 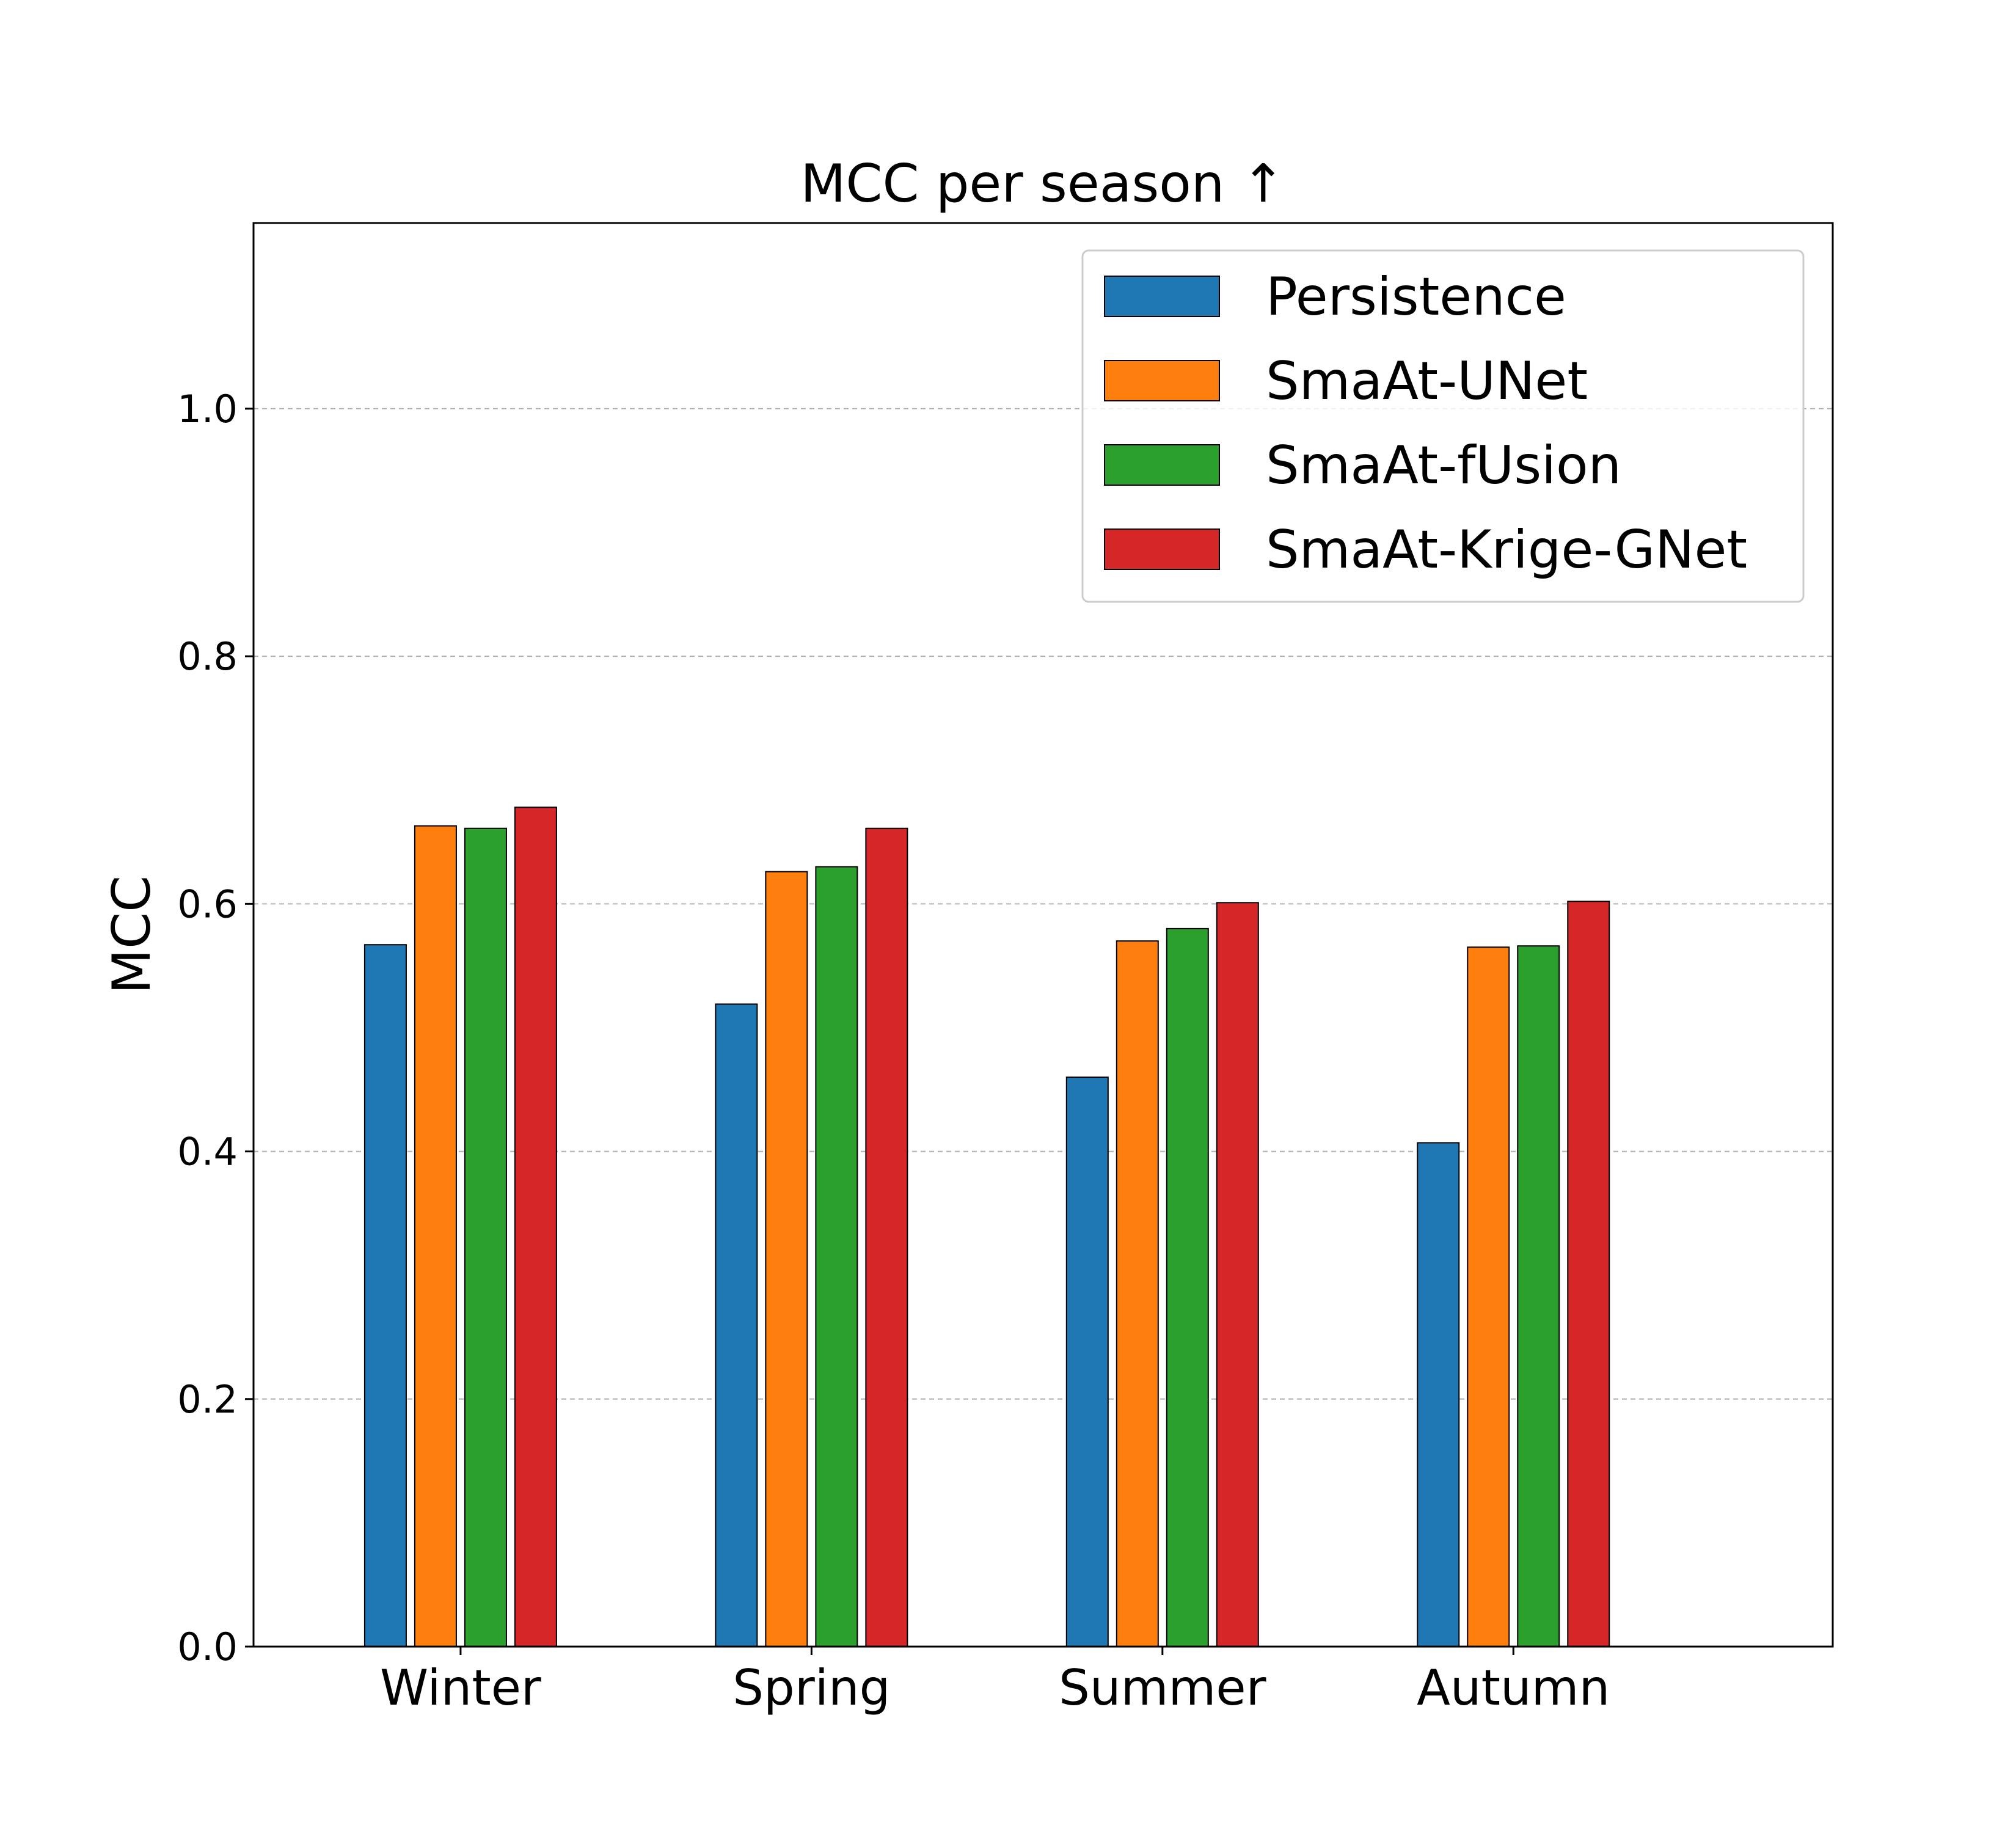 I want to click on x-axis: Winter Spring Summer Autumn, so click(x=995, y=1681).